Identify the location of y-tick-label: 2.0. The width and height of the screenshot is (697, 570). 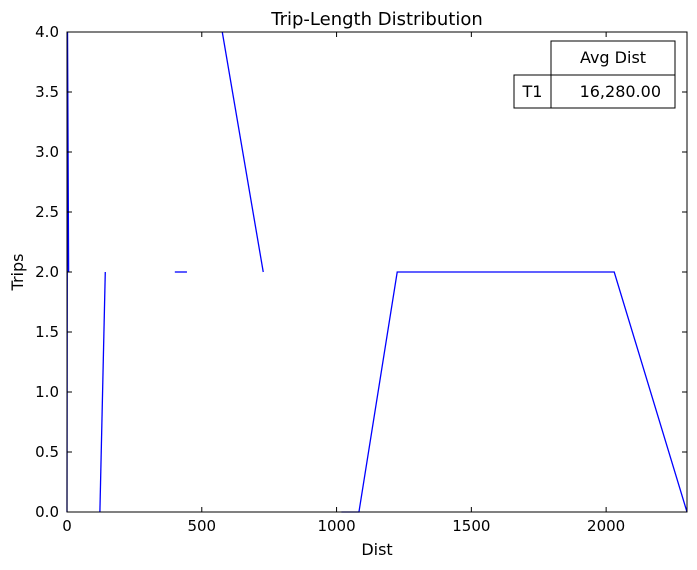
(47, 272).